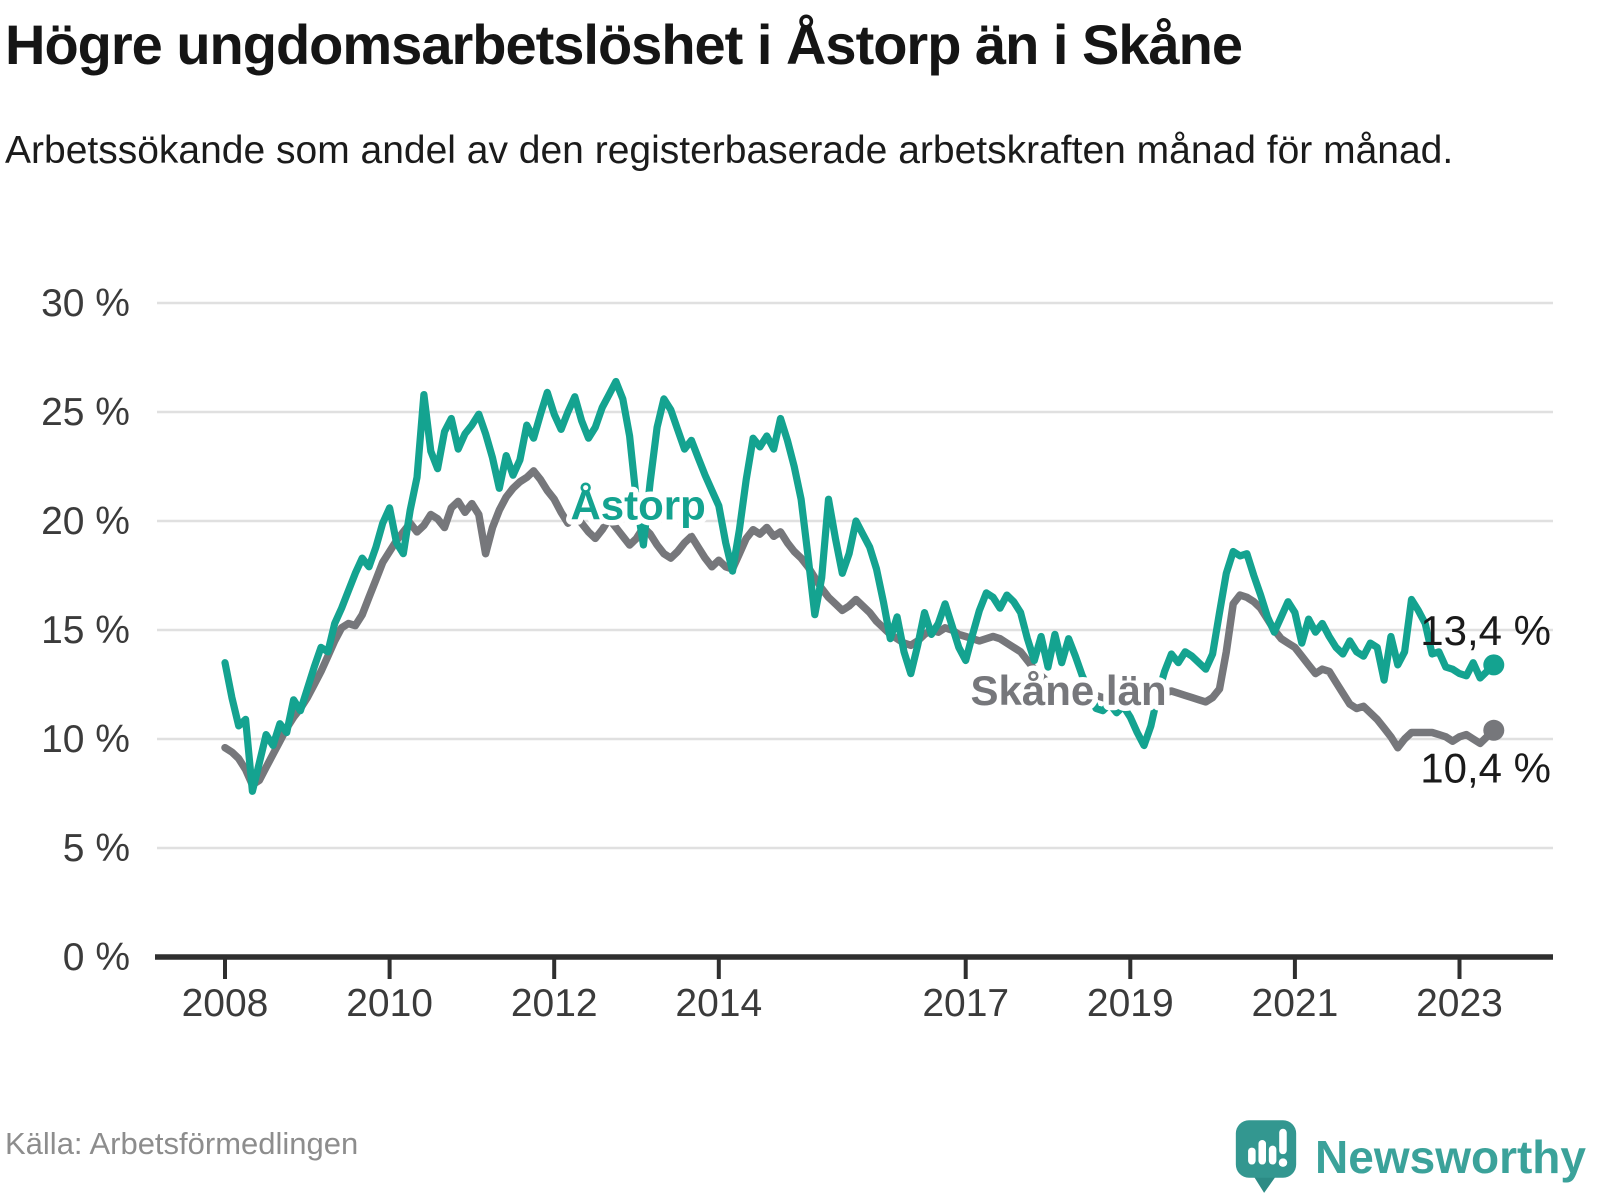  I want to click on y-tick-label: 10 %, so click(85, 739).